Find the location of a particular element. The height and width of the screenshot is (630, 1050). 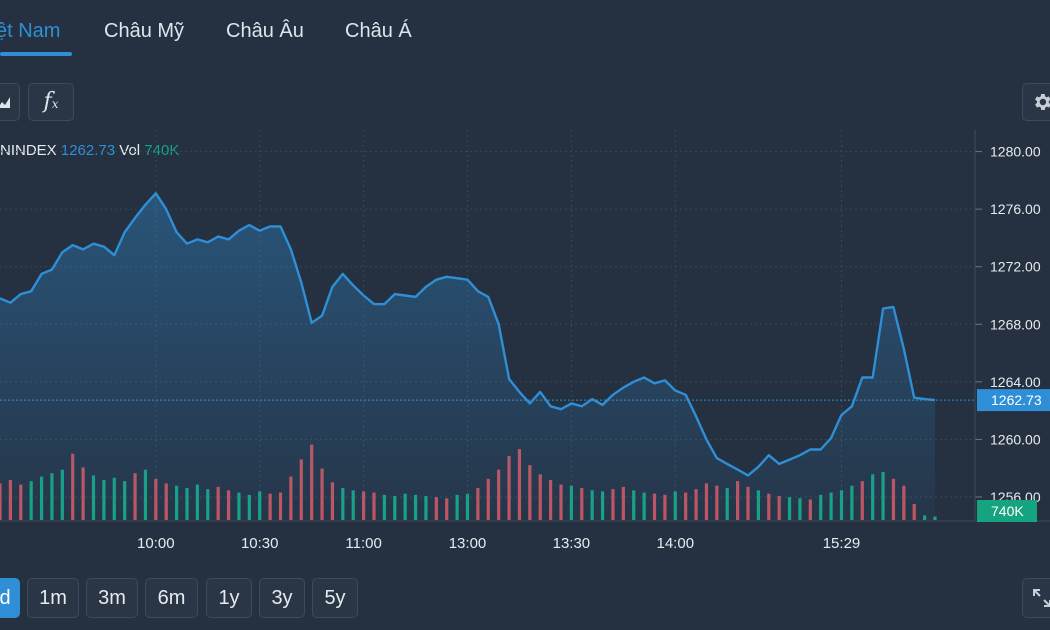

range-6m-button: 6m is located at coordinates (171, 598).